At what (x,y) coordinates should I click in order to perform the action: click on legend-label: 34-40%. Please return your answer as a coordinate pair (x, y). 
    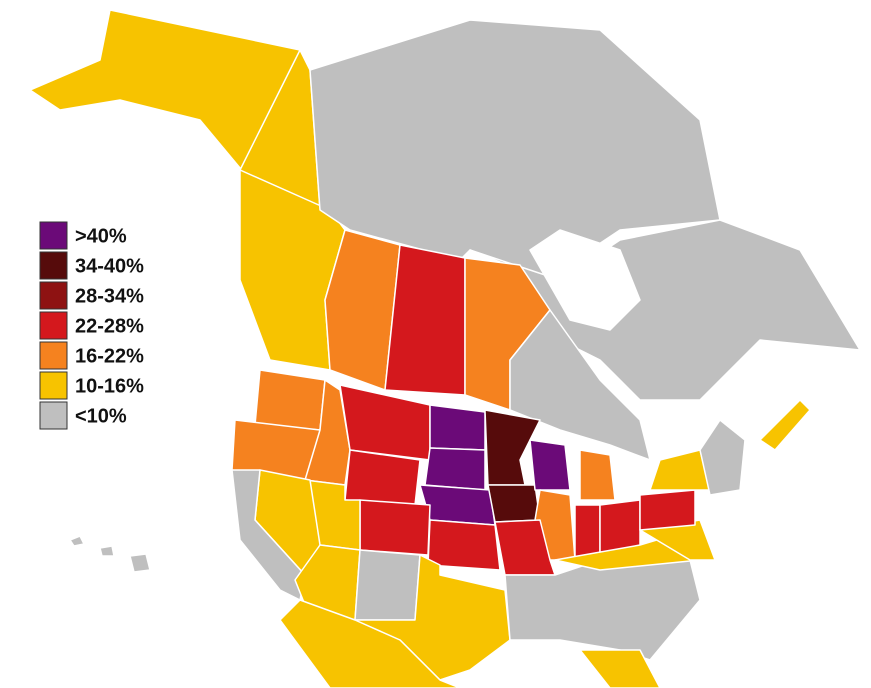
    Looking at the image, I should click on (109, 266).